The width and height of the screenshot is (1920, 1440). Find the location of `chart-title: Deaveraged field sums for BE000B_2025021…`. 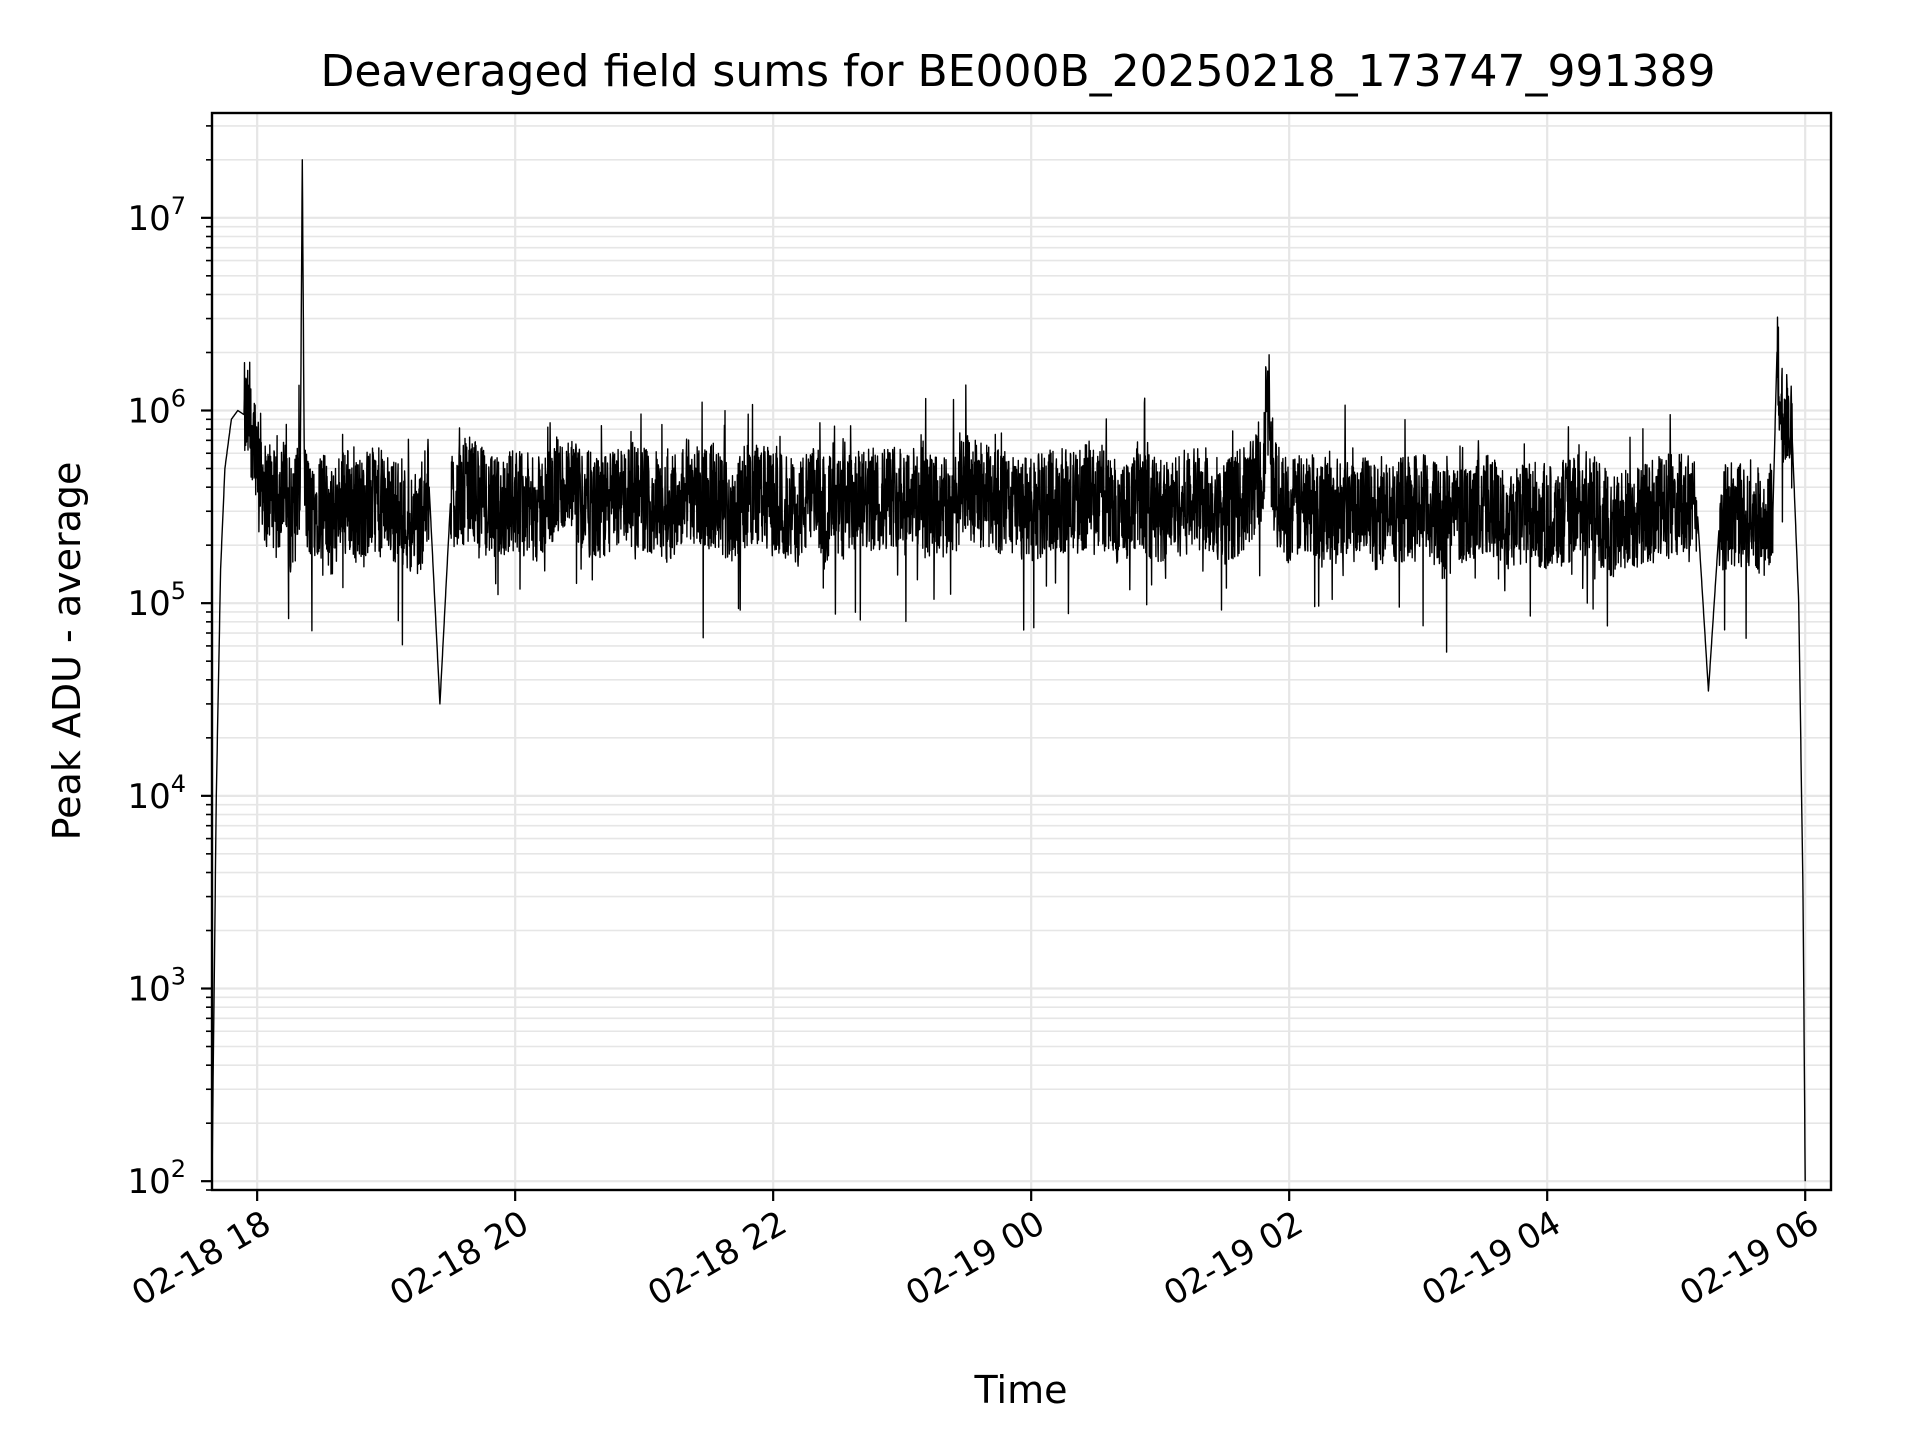

chart-title: Deaveraged field sums for BE000B_2025021… is located at coordinates (1017, 71).